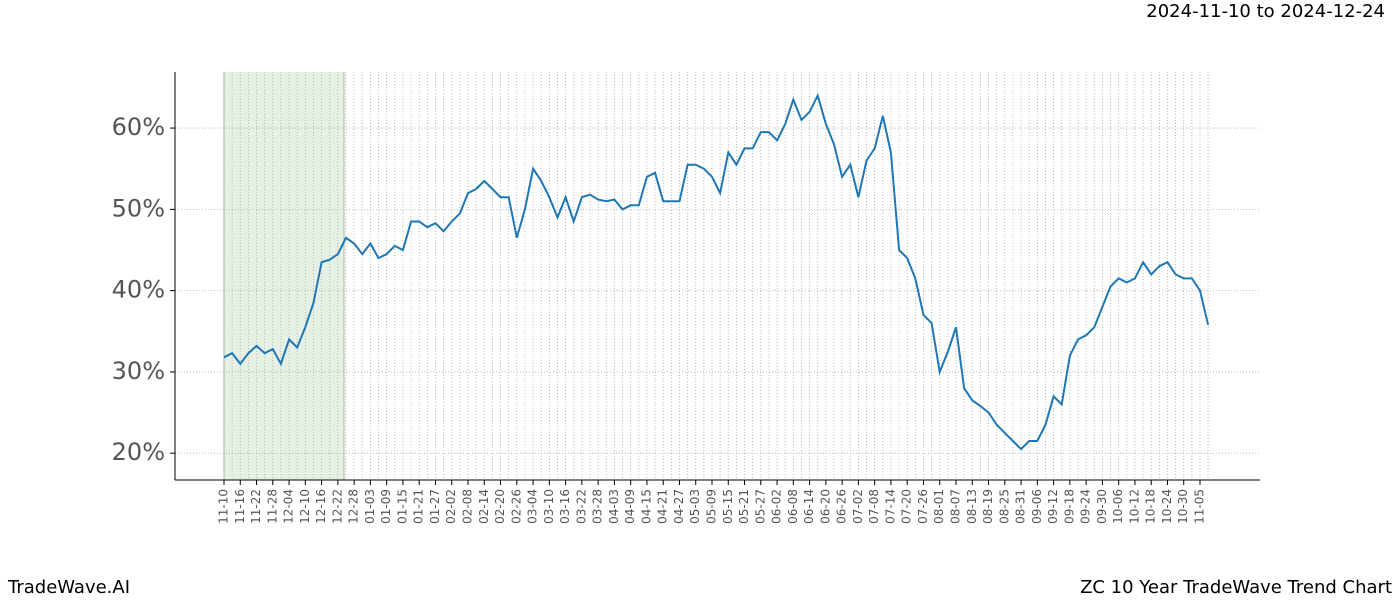  I want to click on x-tick-label: 02-26, so click(516, 506).